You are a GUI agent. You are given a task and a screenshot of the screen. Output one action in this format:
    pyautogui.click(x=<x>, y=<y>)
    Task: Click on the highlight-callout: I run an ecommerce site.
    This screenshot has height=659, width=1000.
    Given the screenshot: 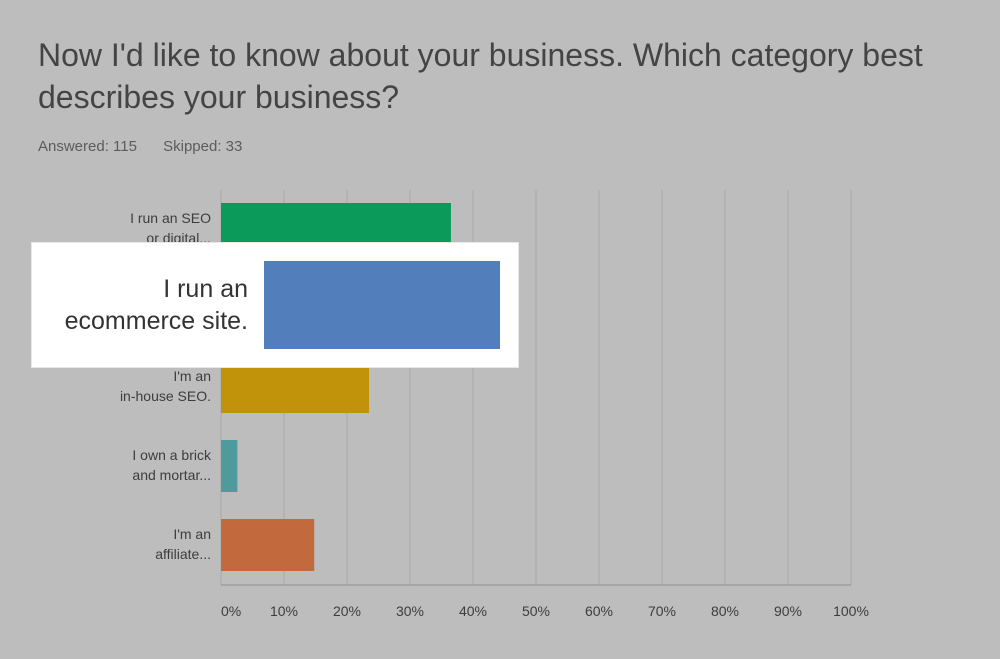 What is the action you would take?
    pyautogui.click(x=275, y=305)
    